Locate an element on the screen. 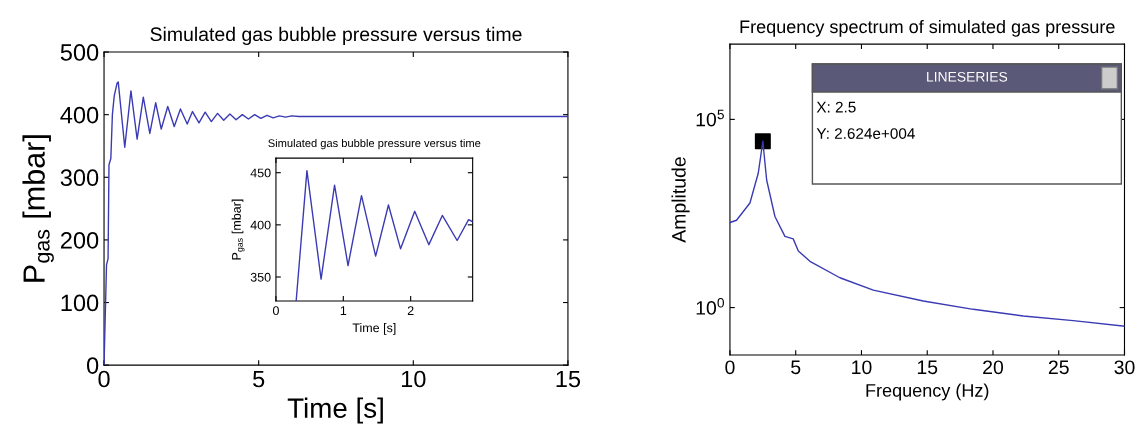  x-tick-label: 25 is located at coordinates (1058, 367).